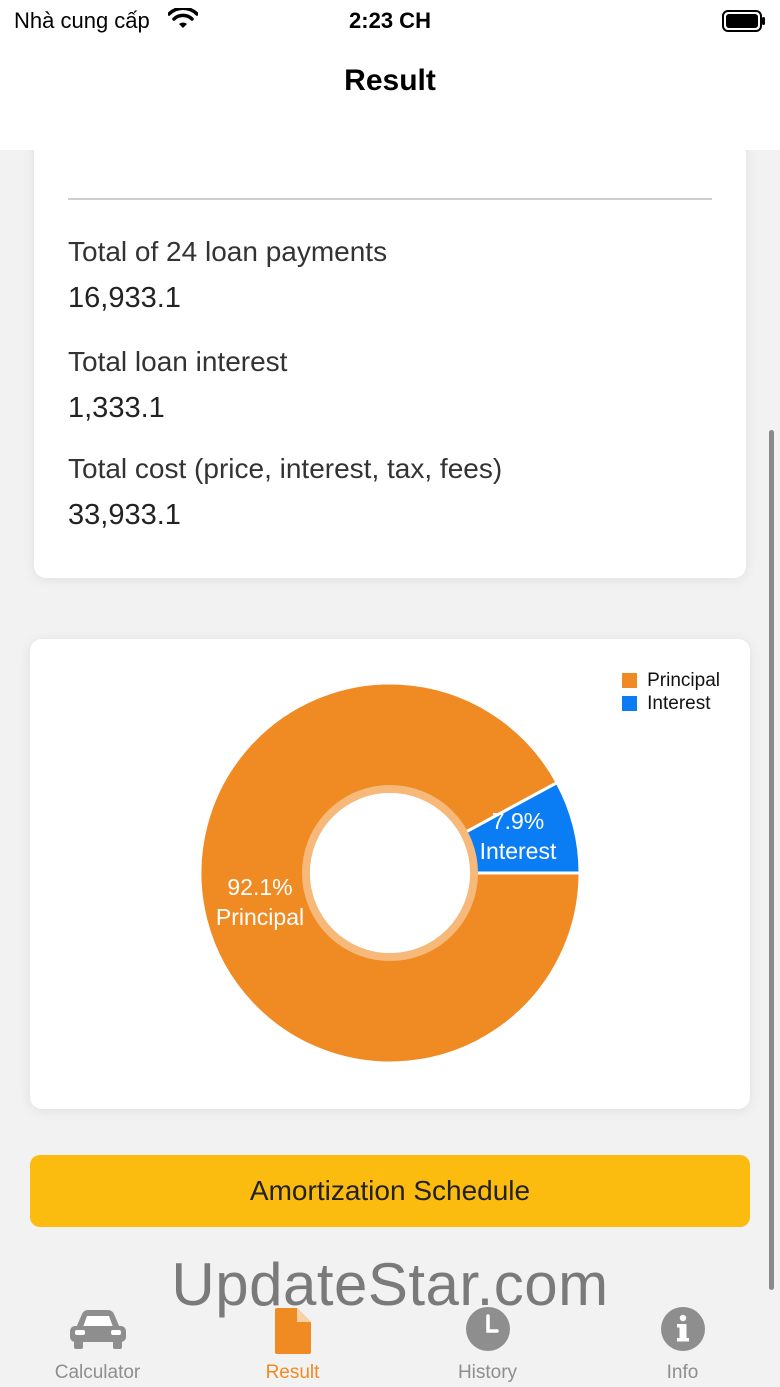 This screenshot has height=1387, width=780. What do you see at coordinates (97, 1372) in the screenshot?
I see `tab-label-calculator: Calculator` at bounding box center [97, 1372].